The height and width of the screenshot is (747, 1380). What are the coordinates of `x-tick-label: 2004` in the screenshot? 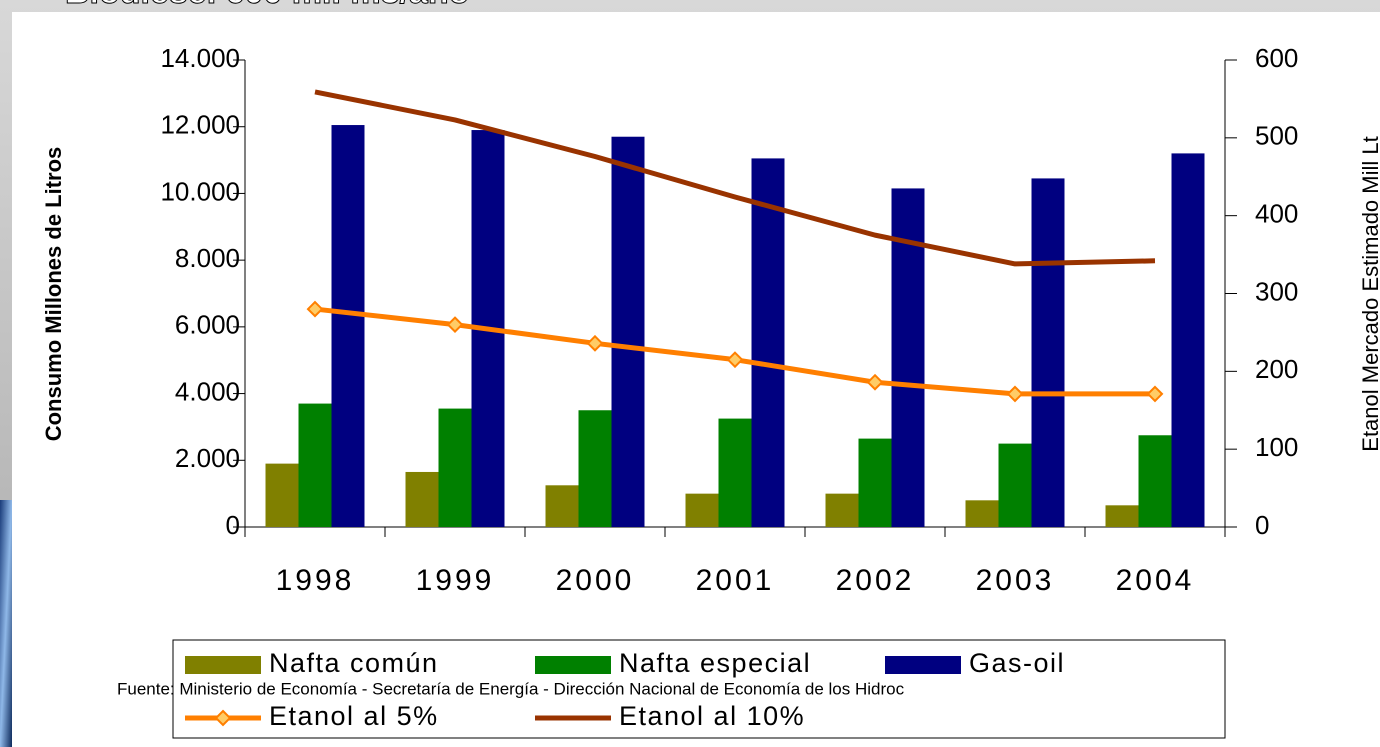 It's located at (1155, 580).